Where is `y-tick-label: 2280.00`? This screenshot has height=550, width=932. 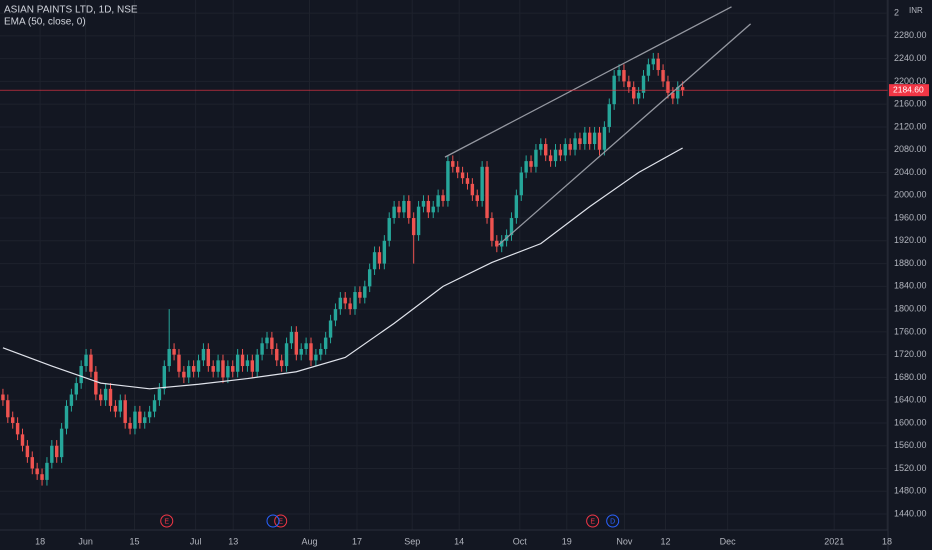 y-tick-label: 2280.00 is located at coordinates (910, 35).